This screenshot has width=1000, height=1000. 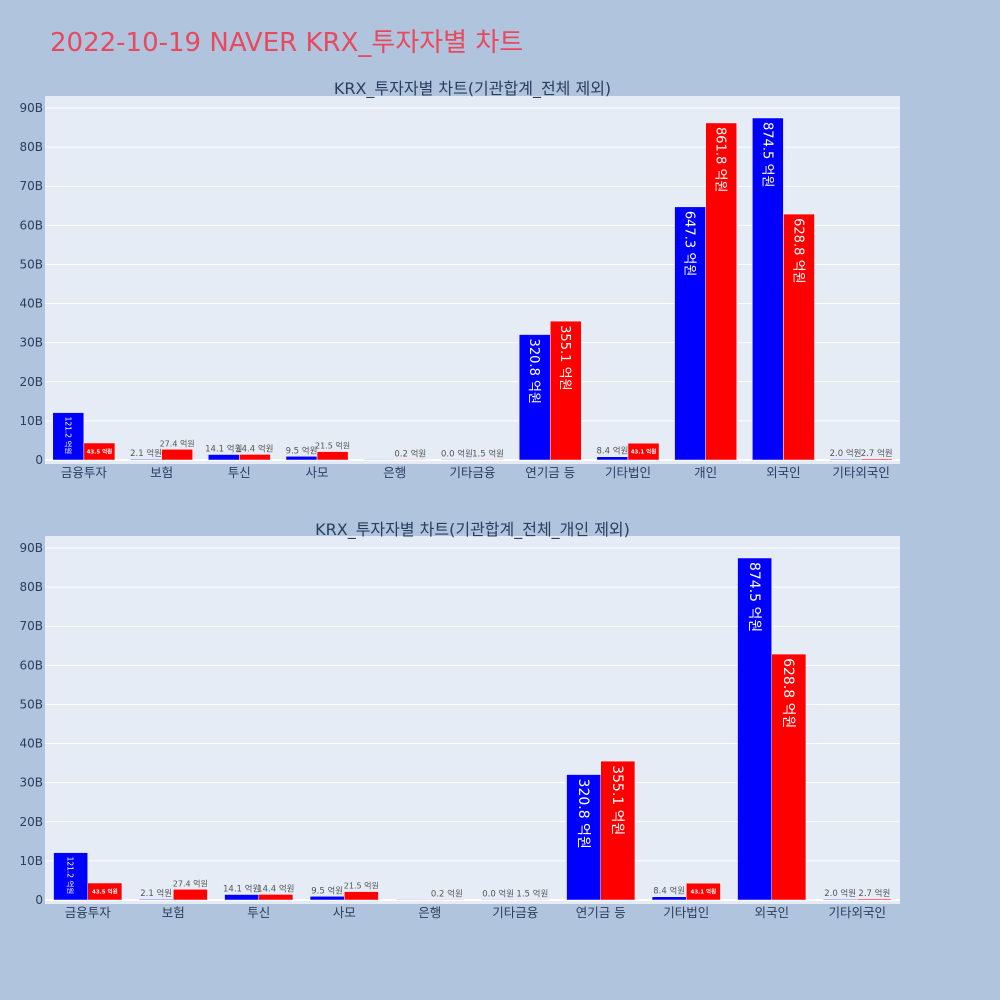 What do you see at coordinates (840, 893) in the screenshot?
I see `bar-value-label: 2.0 억원` at bounding box center [840, 893].